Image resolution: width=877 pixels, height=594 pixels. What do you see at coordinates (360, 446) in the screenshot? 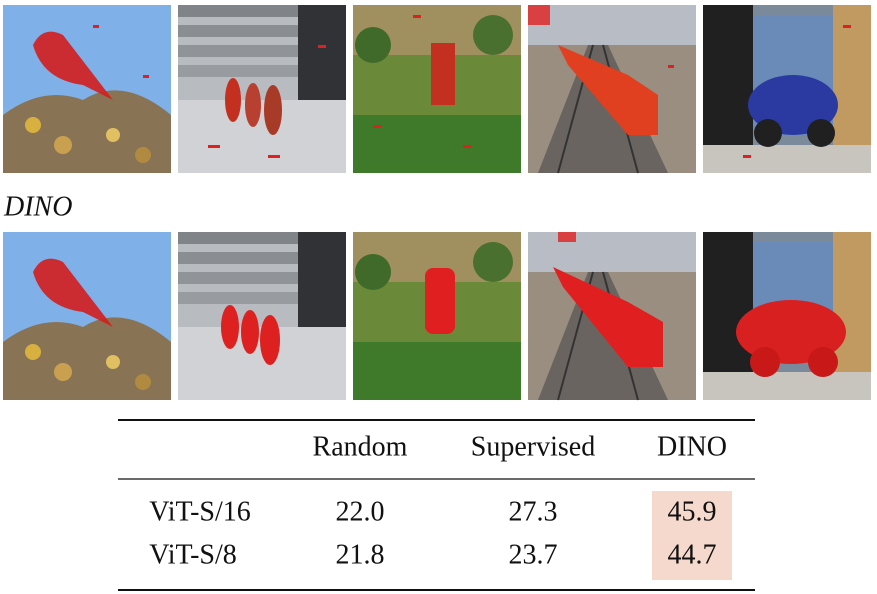
I see `column-header: Random` at bounding box center [360, 446].